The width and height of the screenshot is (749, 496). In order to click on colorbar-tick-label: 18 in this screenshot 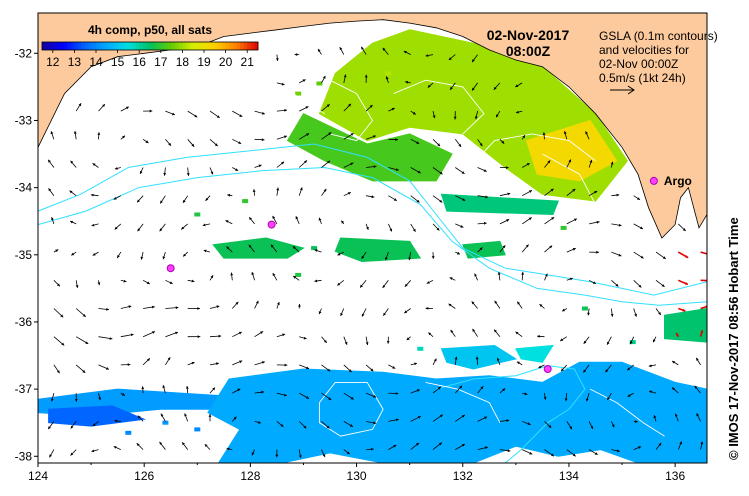, I will do `click(183, 62)`.